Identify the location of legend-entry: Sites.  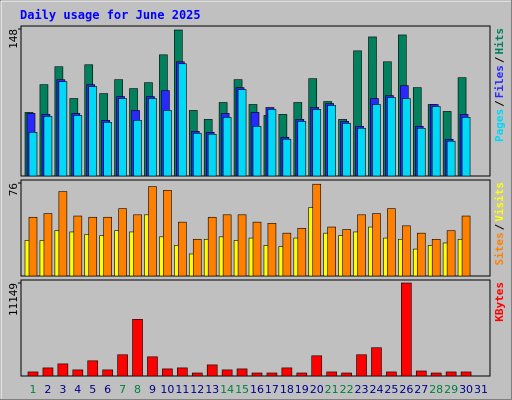
(499, 248).